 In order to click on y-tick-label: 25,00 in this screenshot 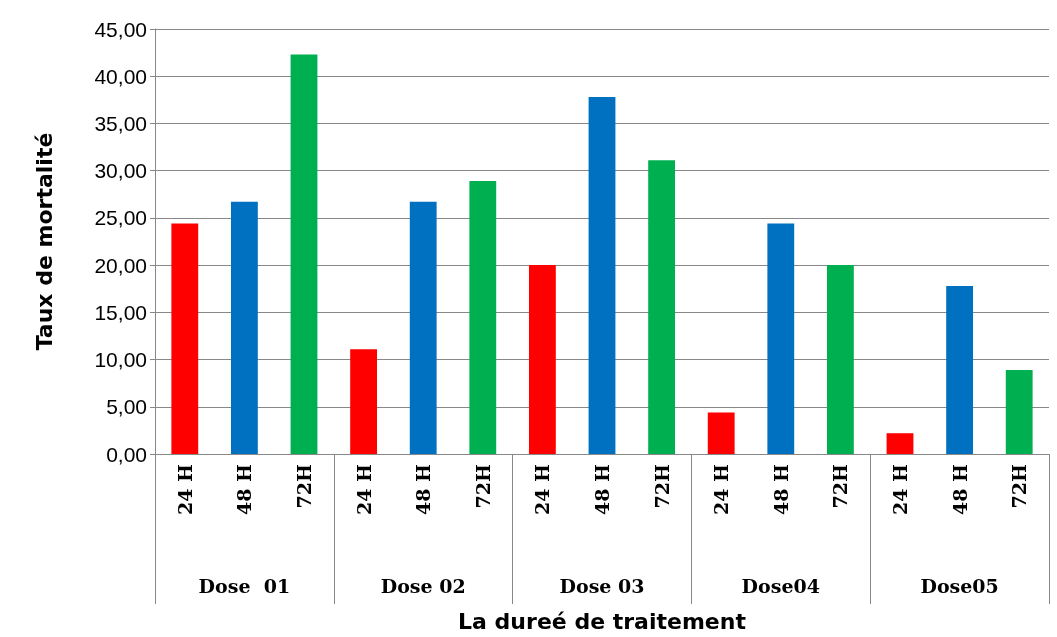, I will do `click(120, 218)`.